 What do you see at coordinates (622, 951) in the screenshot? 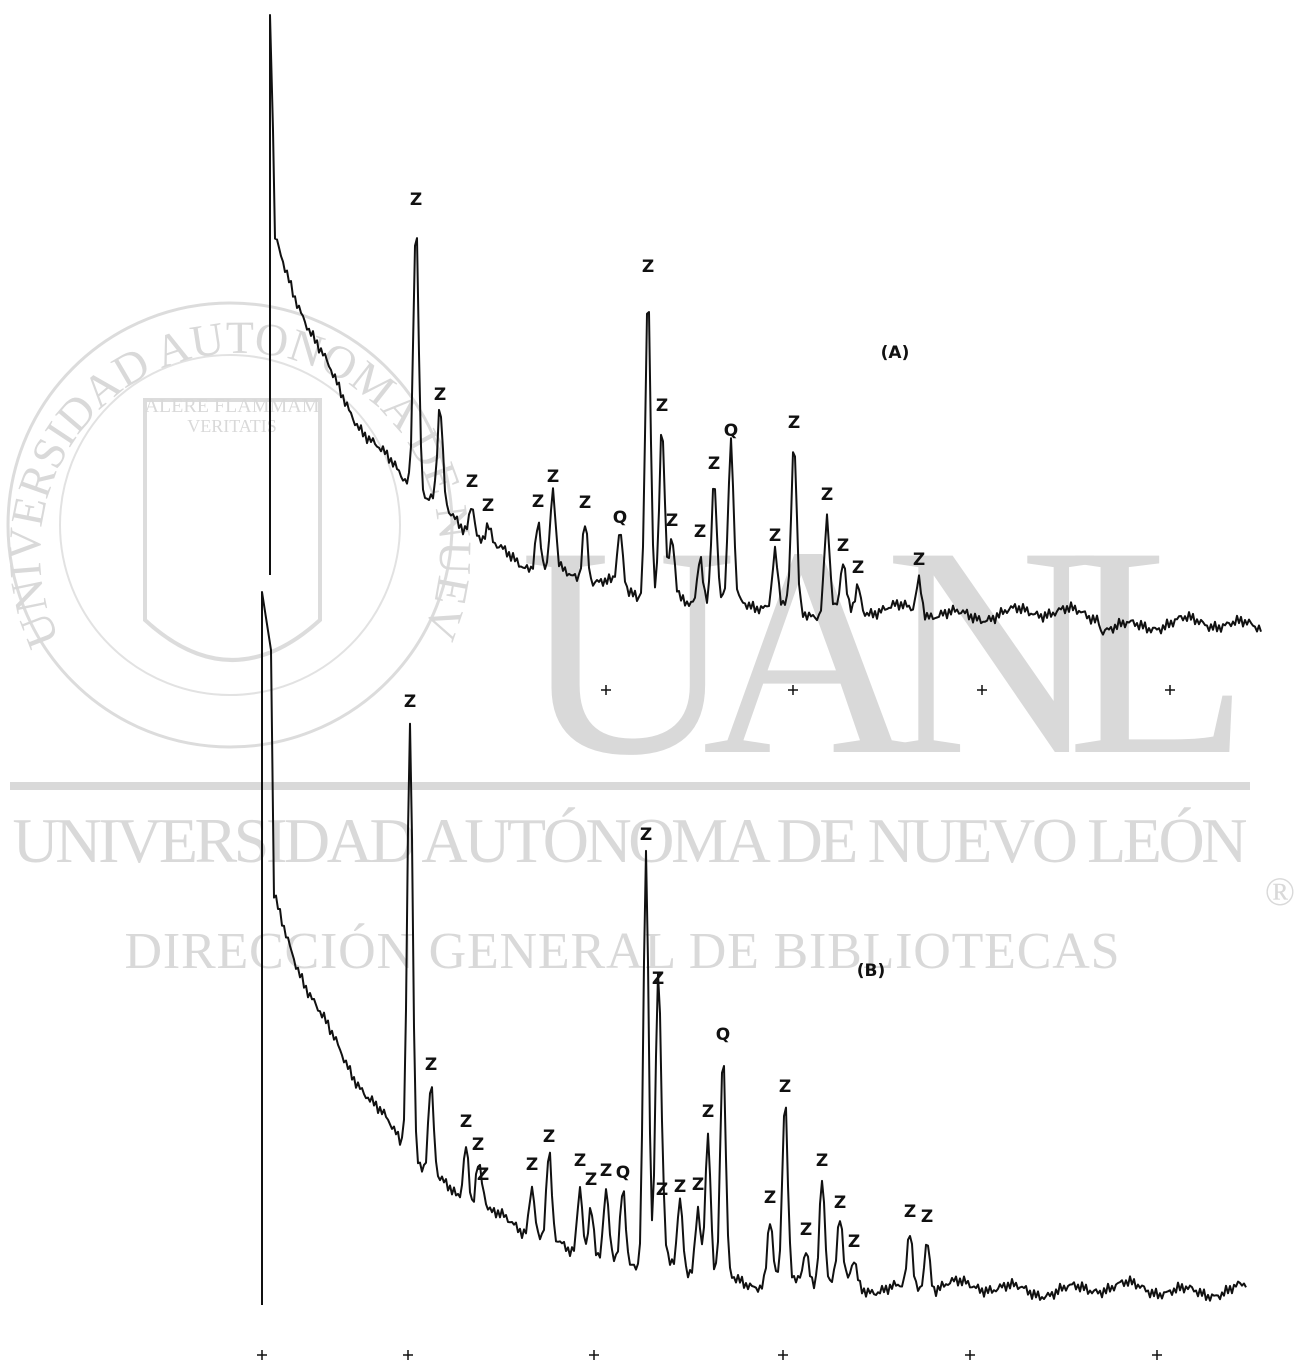
I see `department: DIRECCIÓN GENERAL DE BIBLIOTECAS` at bounding box center [622, 951].